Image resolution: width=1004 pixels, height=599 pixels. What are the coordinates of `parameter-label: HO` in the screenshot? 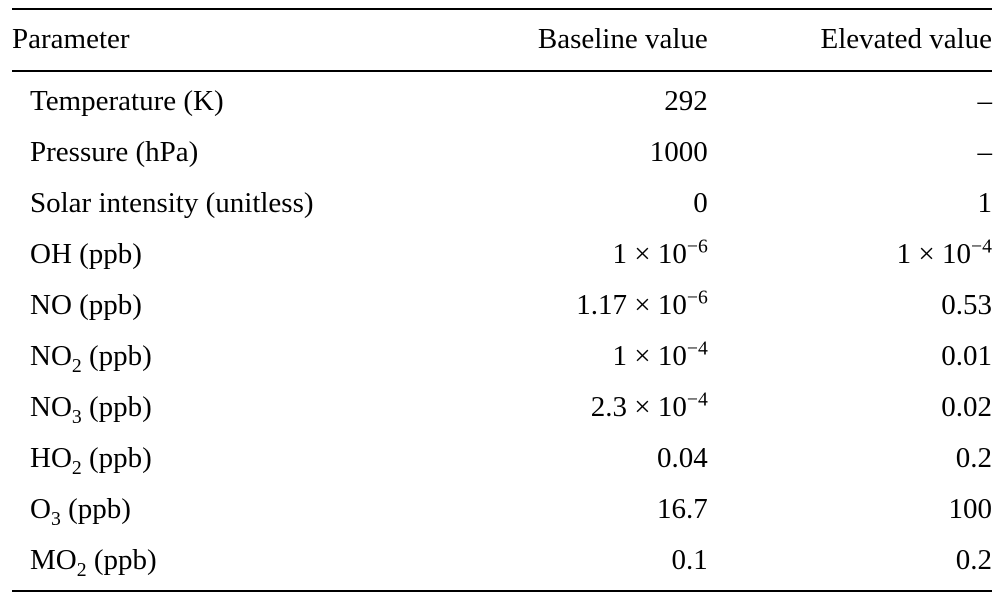 It's located at (51, 457).